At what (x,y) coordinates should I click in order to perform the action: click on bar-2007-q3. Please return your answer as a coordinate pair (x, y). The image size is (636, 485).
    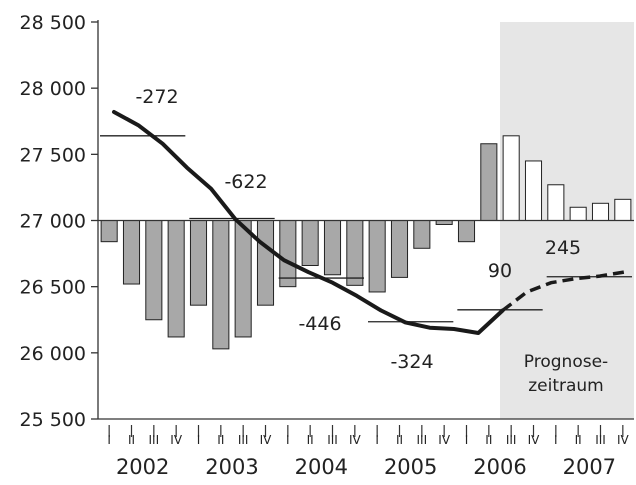
    Looking at the image, I should click on (600, 211).